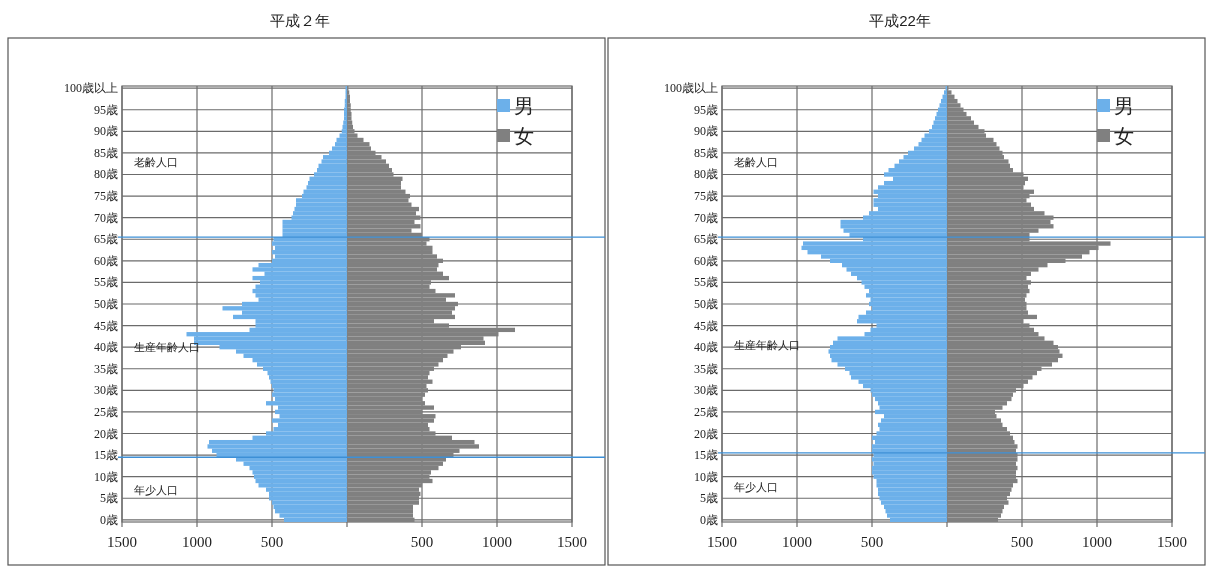  I want to click on chart-title: 平成22年, so click(900, 20).